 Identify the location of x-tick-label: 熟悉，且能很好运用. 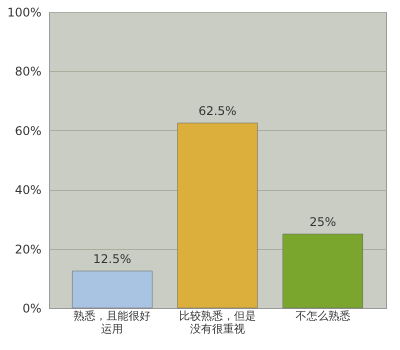
(112, 323).